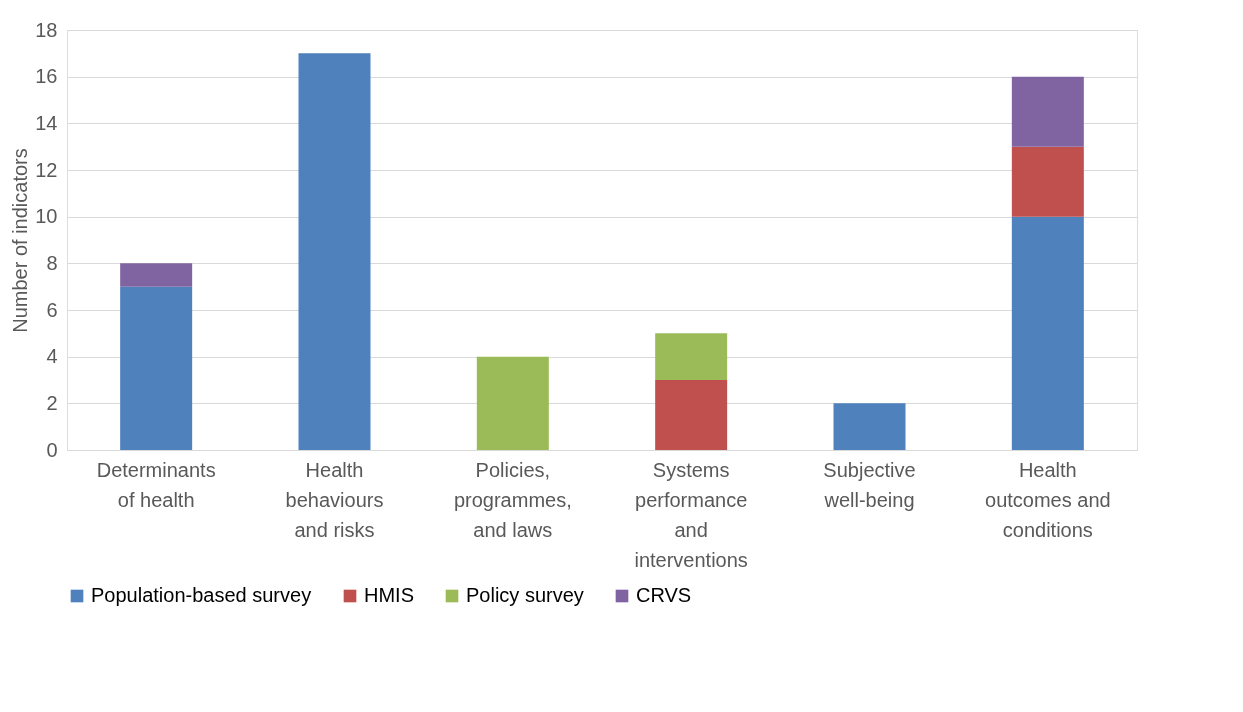 This screenshot has width=1243, height=712. What do you see at coordinates (156, 484) in the screenshot?
I see `x-tick-label: Determinants of health` at bounding box center [156, 484].